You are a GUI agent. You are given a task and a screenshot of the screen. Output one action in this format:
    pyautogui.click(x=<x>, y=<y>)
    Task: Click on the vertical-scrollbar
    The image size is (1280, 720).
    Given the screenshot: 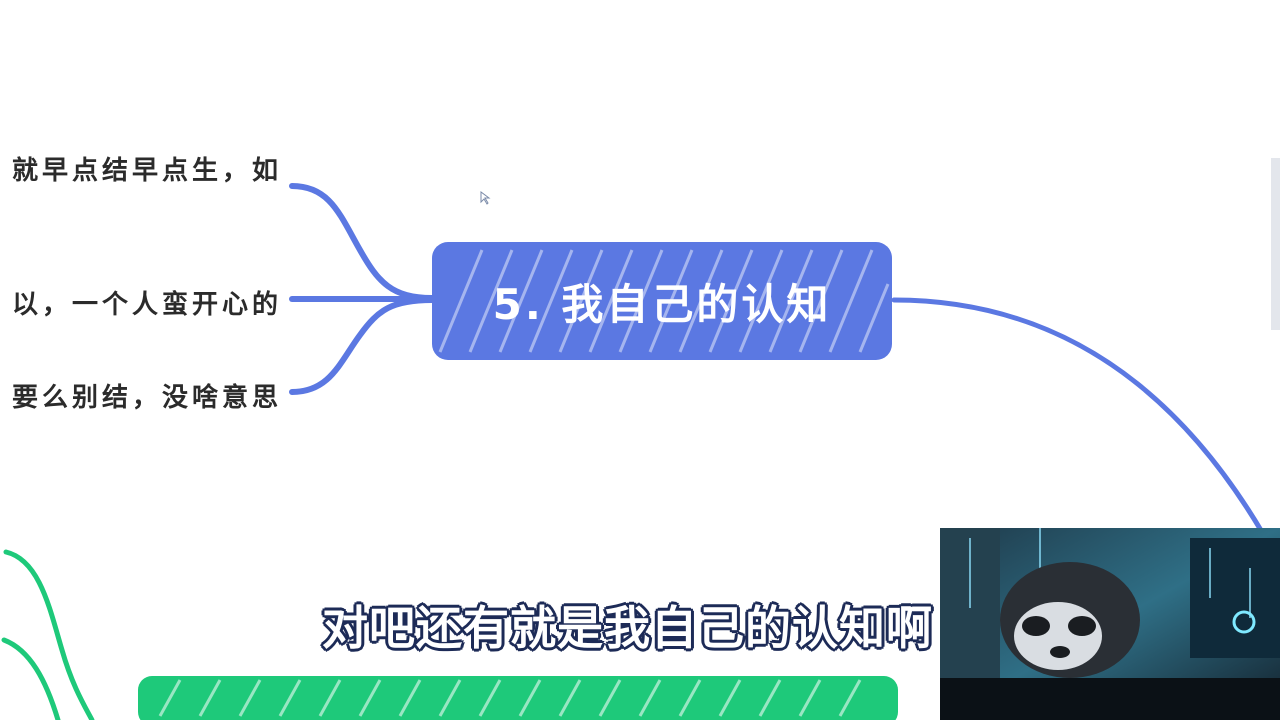 What is the action you would take?
    pyautogui.click(x=1275, y=244)
    